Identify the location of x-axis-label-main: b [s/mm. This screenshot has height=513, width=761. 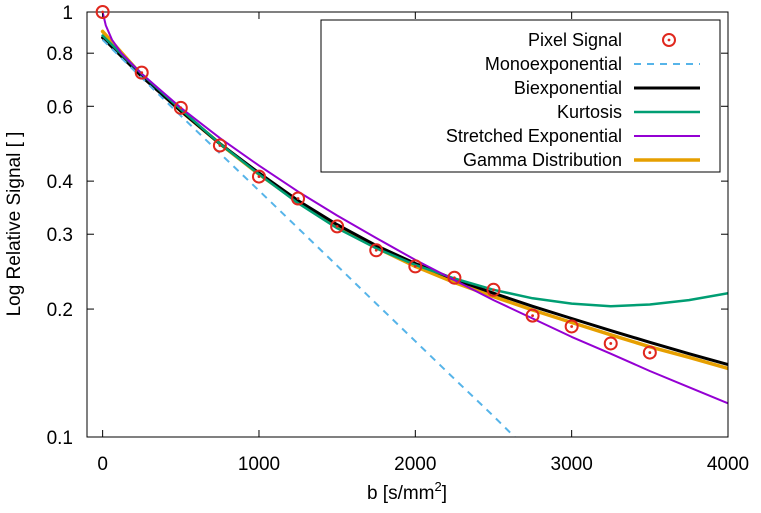
(401, 493).